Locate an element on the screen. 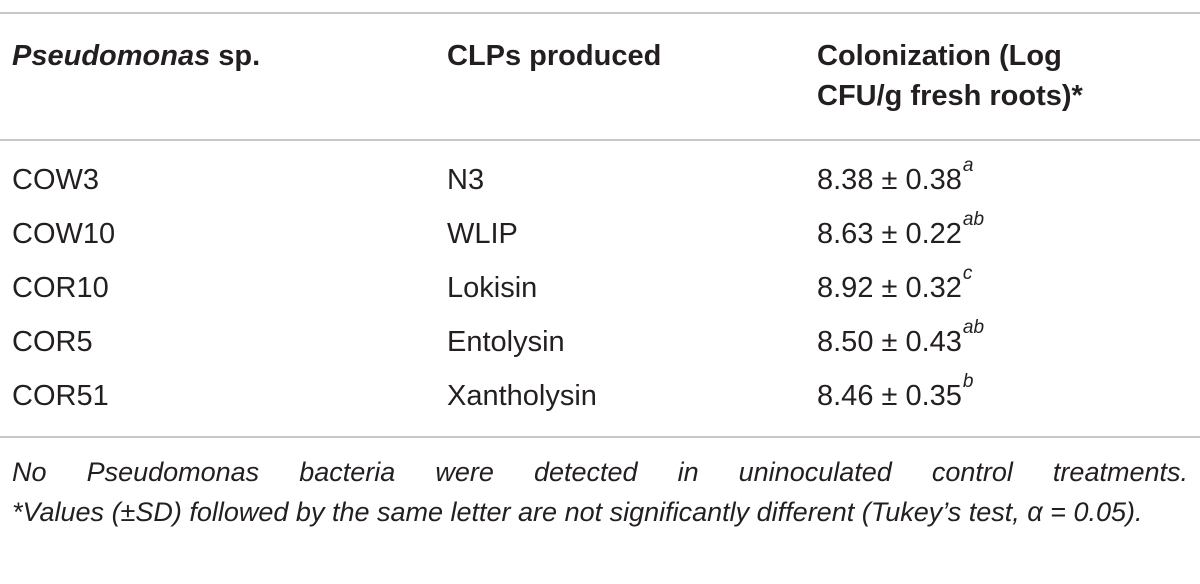 Image resolution: width=1200 pixels, height=584 pixels. table-row: COR10 Lokisin 8.92 ± 0.32c is located at coordinates (600, 293).